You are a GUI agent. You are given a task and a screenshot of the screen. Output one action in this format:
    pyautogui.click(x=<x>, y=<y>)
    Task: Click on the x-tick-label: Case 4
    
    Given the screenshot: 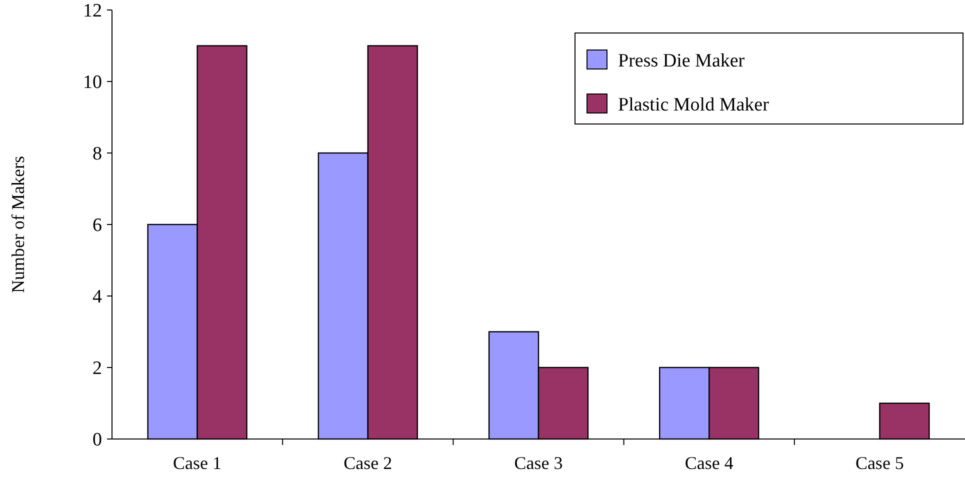 What is the action you would take?
    pyautogui.click(x=709, y=463)
    